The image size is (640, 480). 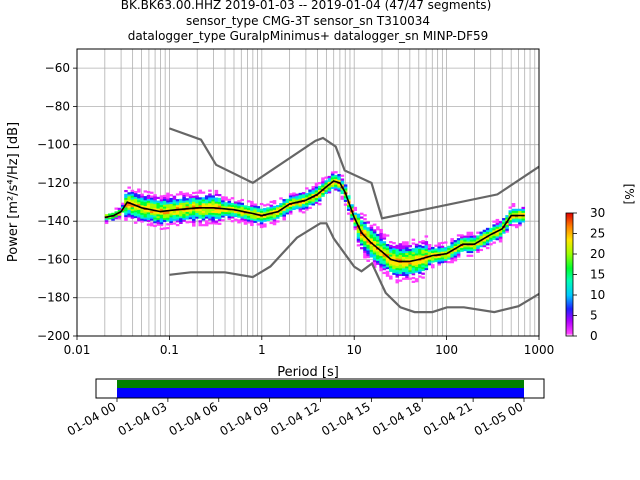 I want to click on x-tick-label: 1000, so click(x=539, y=350).